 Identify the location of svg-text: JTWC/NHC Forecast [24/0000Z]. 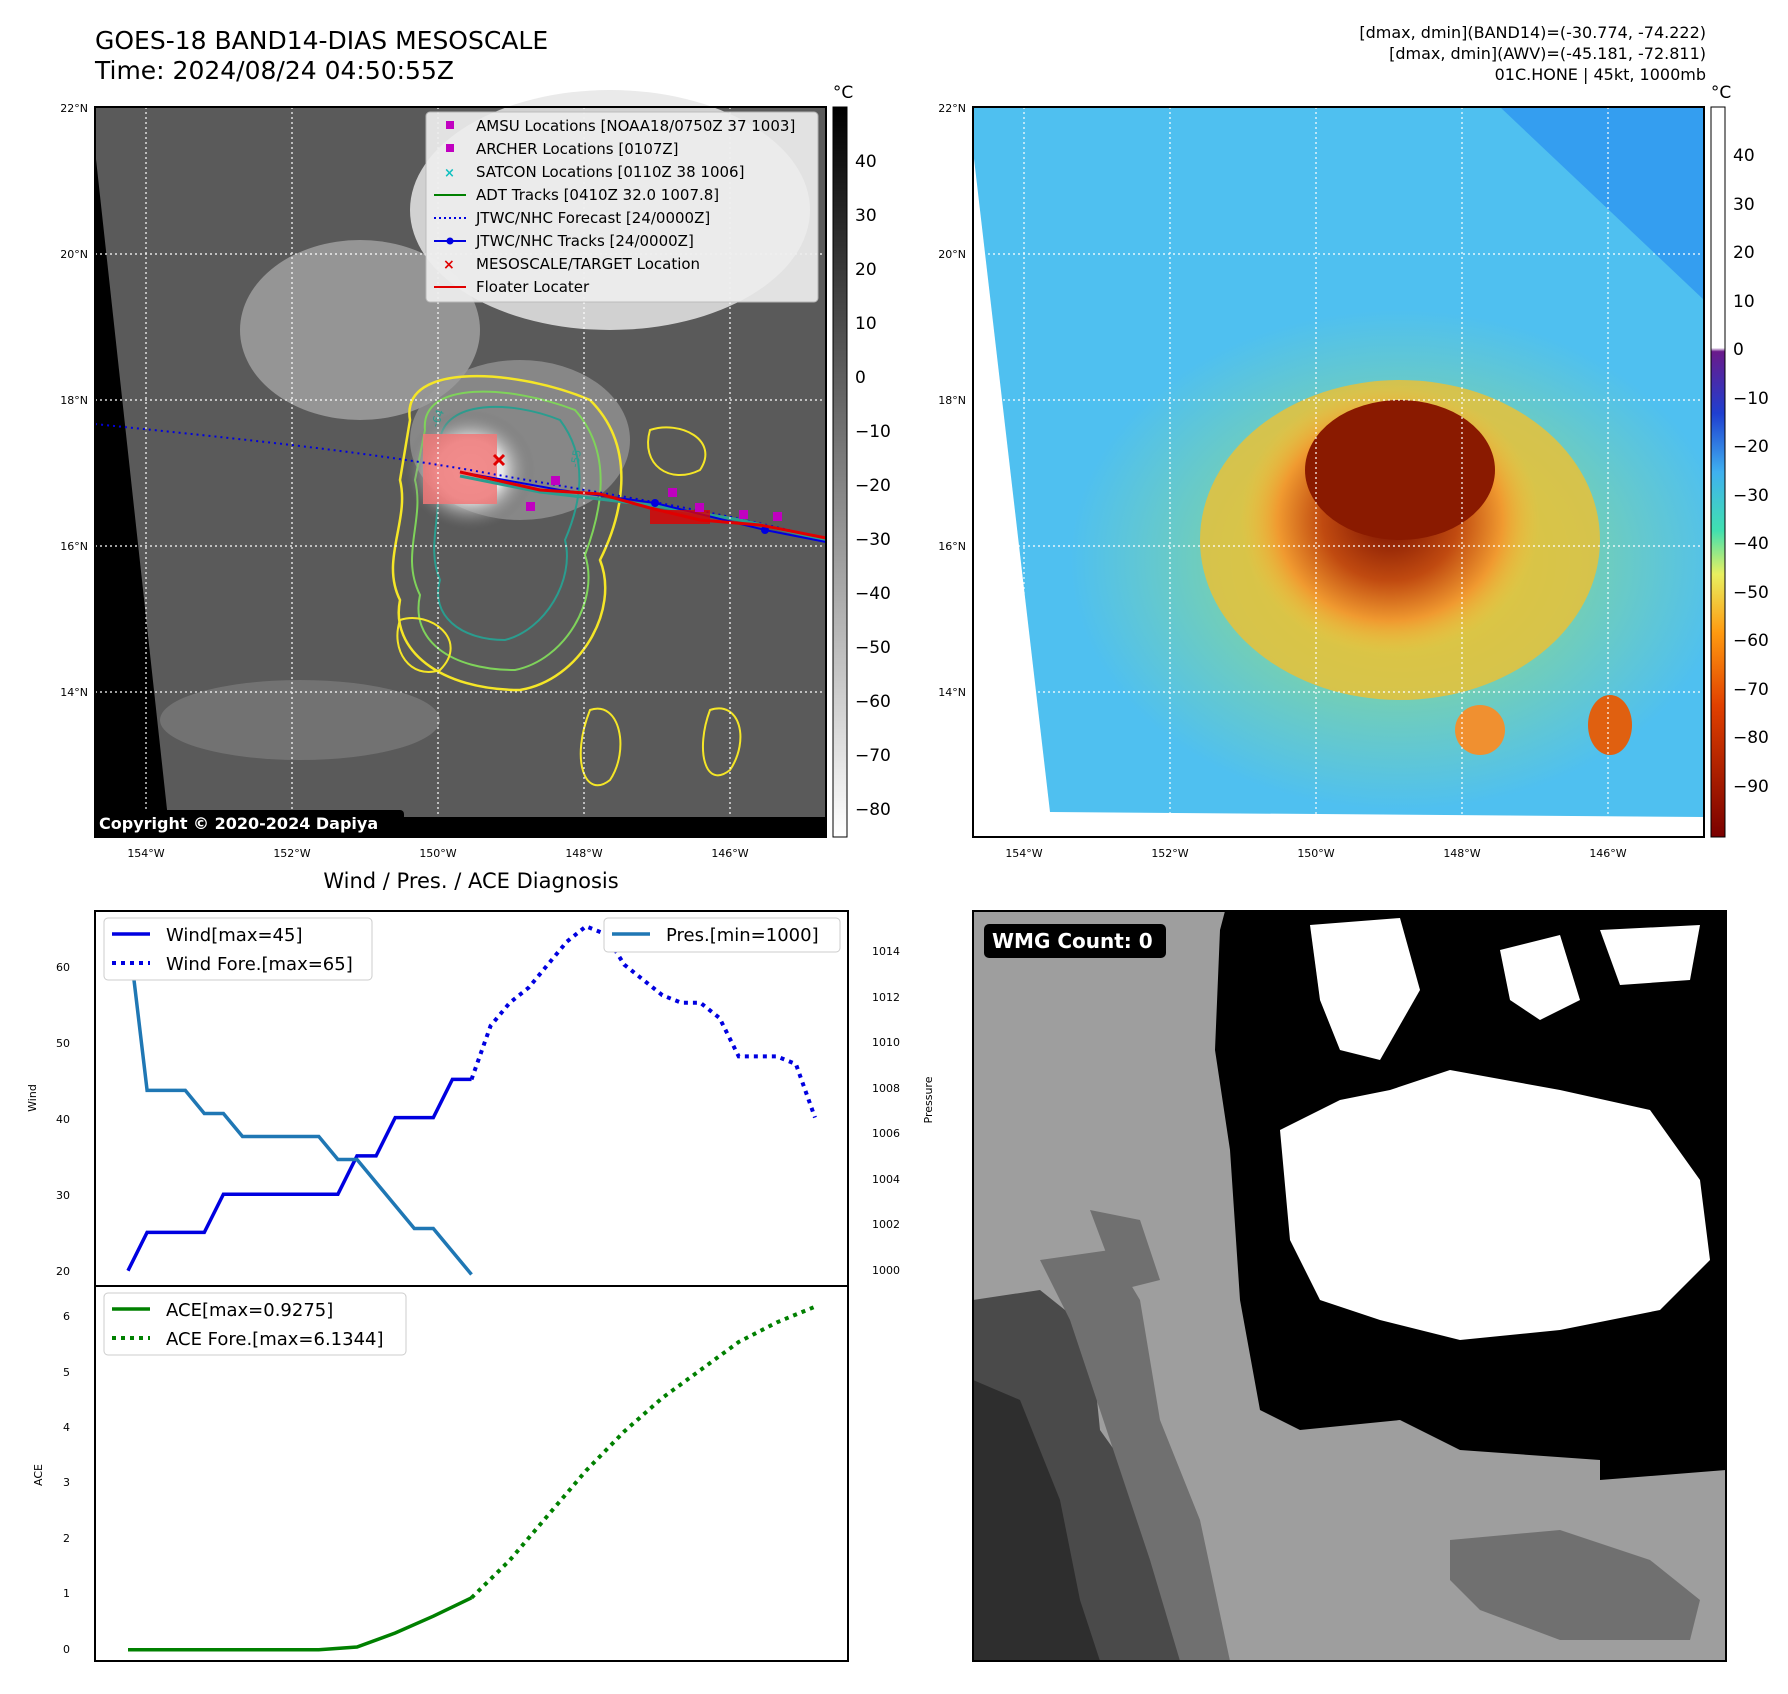
(592, 218).